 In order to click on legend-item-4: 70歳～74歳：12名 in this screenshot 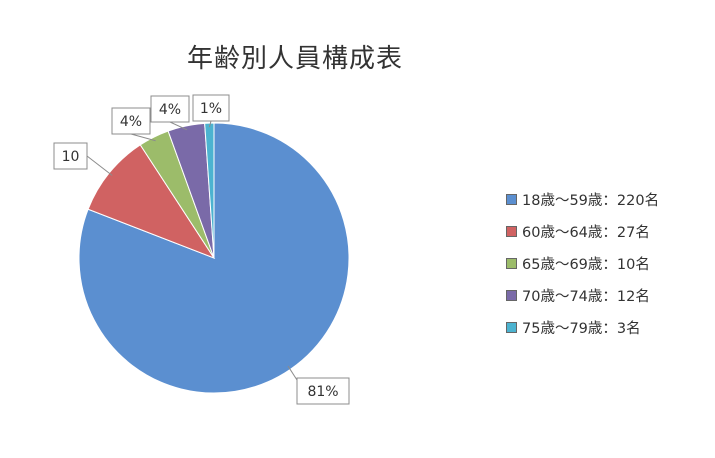, I will do `click(606, 295)`.